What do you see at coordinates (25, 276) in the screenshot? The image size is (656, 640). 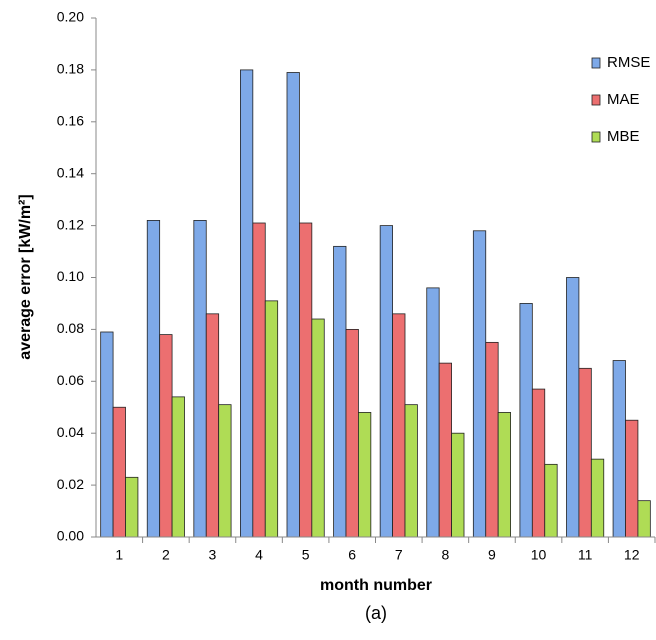 I see `y-axis-title: average error [kW/m²]` at bounding box center [25, 276].